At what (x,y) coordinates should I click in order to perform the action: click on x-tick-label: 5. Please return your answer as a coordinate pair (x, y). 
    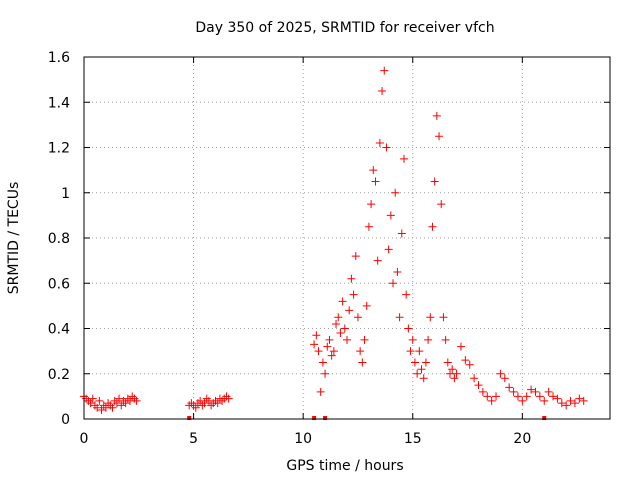
    Looking at the image, I should click on (193, 439).